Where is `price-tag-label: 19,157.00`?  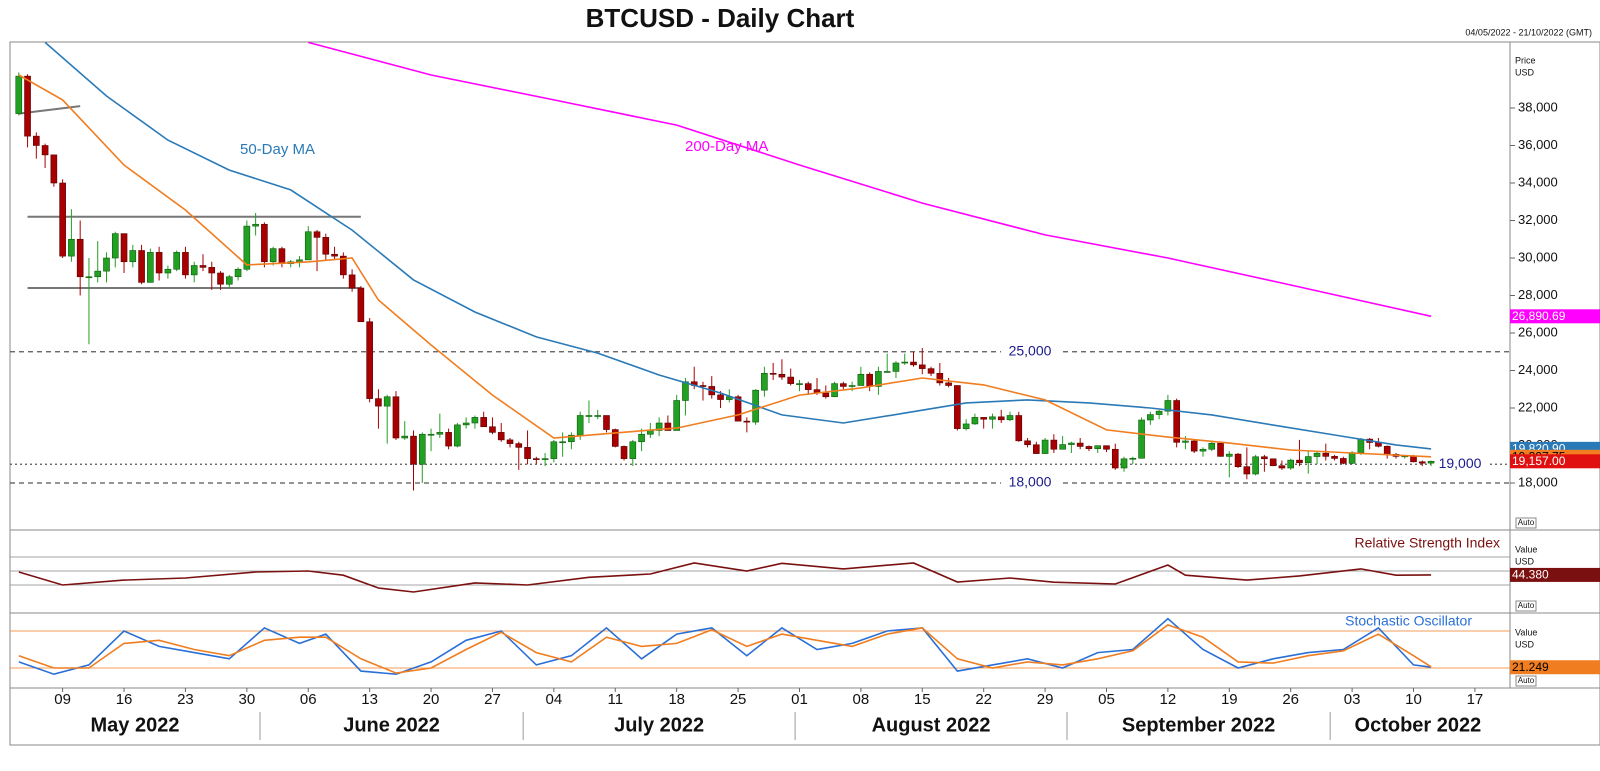 price-tag-label: 19,157.00 is located at coordinates (1539, 461).